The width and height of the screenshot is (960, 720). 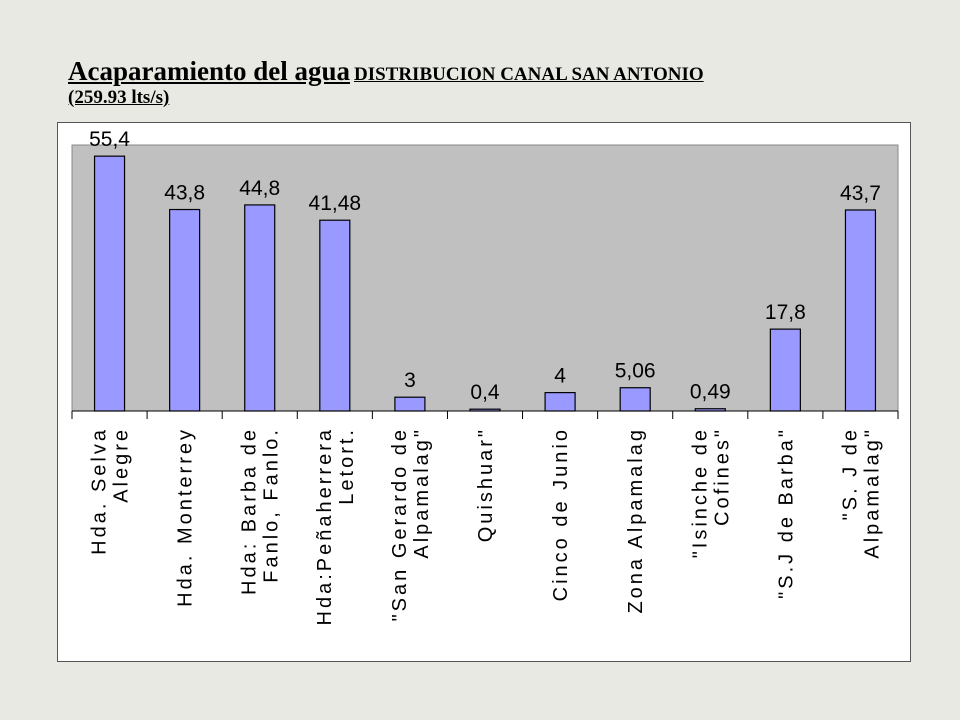 I want to click on category-label-line: Fanlo, Fanlo., so click(x=272, y=505).